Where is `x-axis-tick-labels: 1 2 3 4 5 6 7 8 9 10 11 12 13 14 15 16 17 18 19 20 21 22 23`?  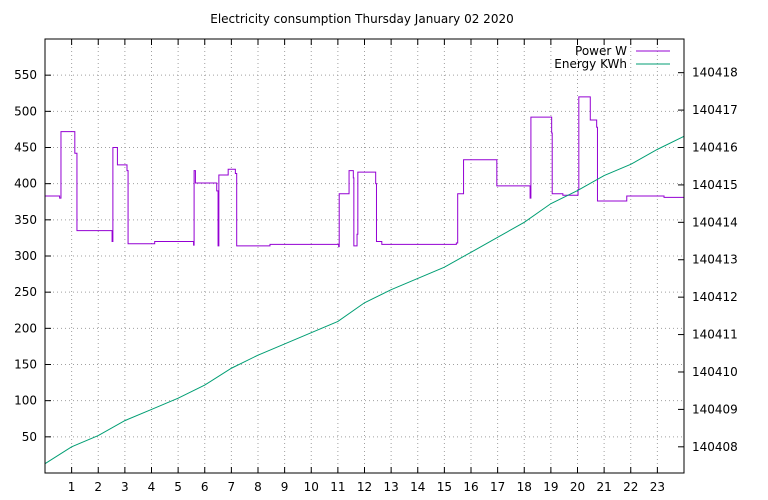
x-axis-tick-labels: 1 2 3 4 5 6 7 8 9 10 11 12 13 14 15 16 17 18 19 20 21 22 23 is located at coordinates (366, 487).